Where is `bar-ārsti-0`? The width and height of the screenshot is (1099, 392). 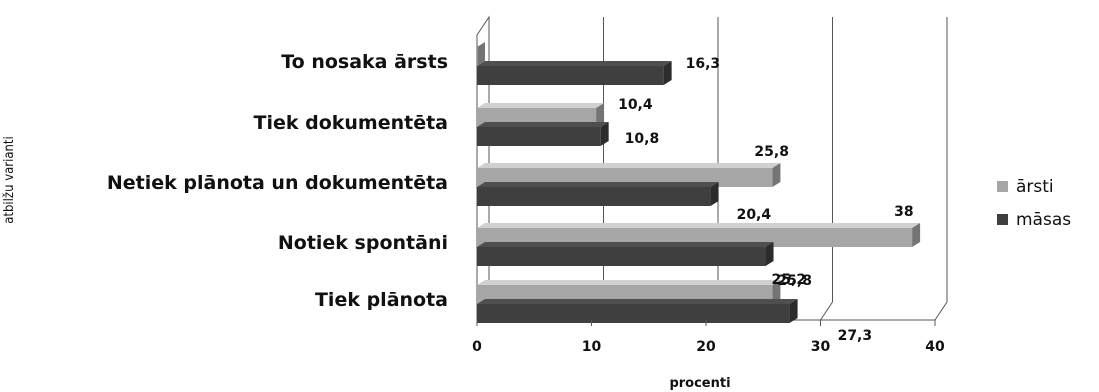 bar-ārsti-0 is located at coordinates (481, 54).